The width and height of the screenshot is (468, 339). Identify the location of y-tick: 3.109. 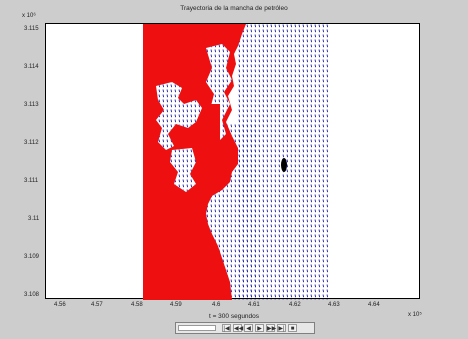
(32, 257).